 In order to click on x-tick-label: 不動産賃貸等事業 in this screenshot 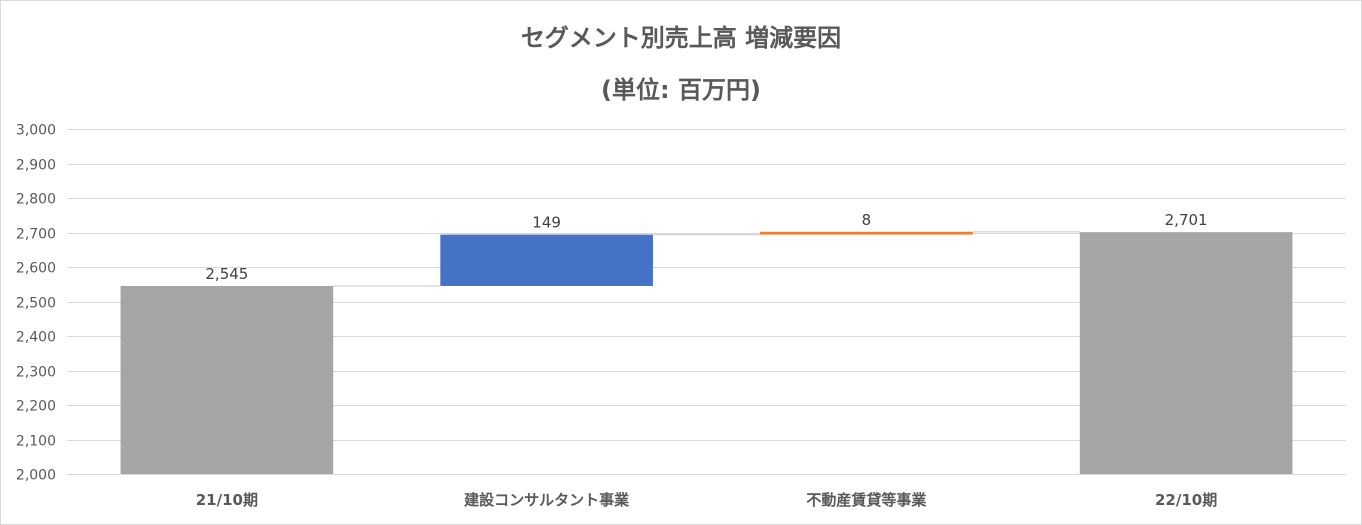, I will do `click(866, 500)`.